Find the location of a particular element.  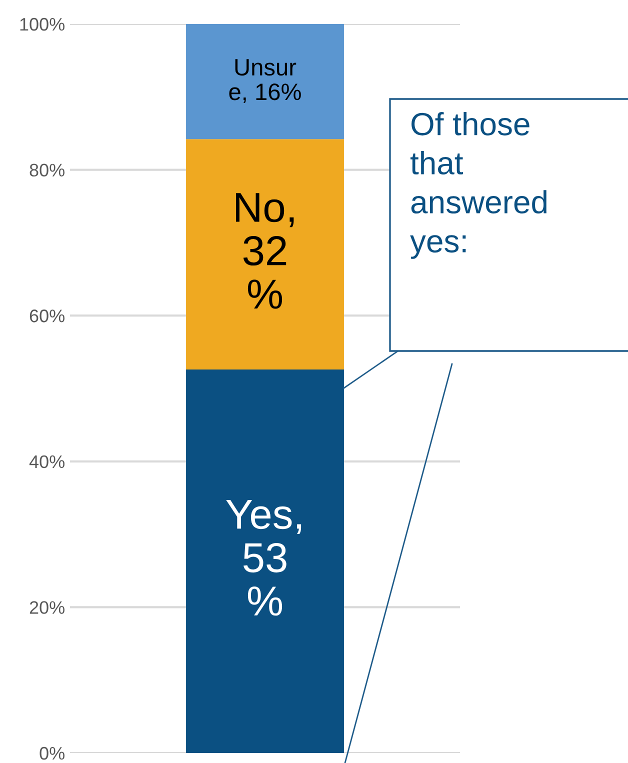

data-label: Unsur e, 16% is located at coordinates (265, 81).